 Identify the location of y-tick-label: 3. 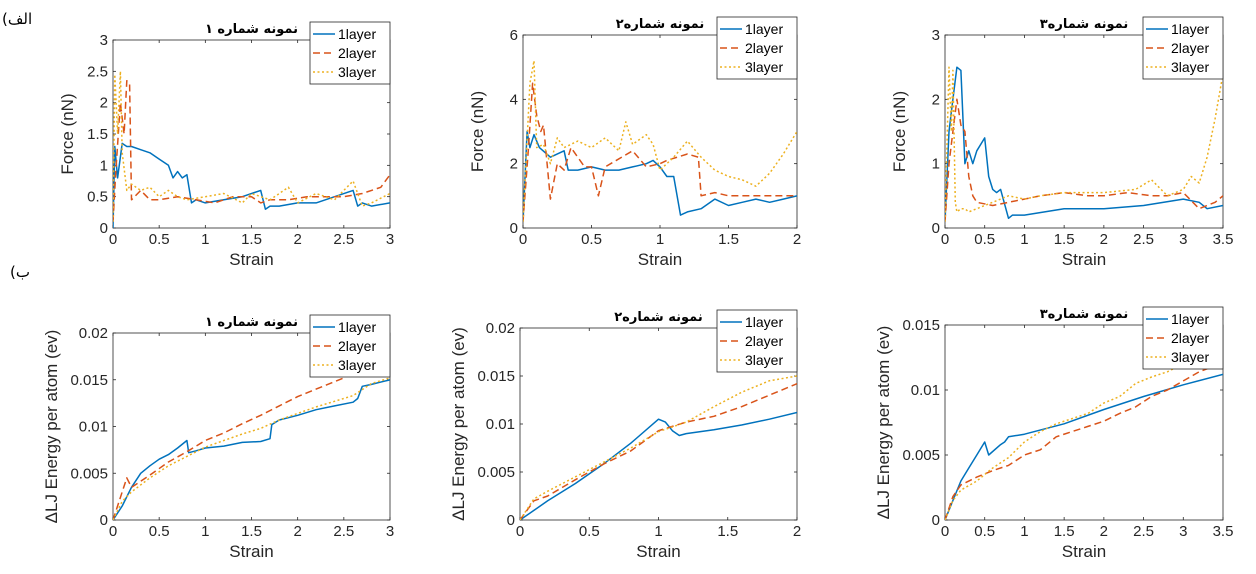
(104, 40).